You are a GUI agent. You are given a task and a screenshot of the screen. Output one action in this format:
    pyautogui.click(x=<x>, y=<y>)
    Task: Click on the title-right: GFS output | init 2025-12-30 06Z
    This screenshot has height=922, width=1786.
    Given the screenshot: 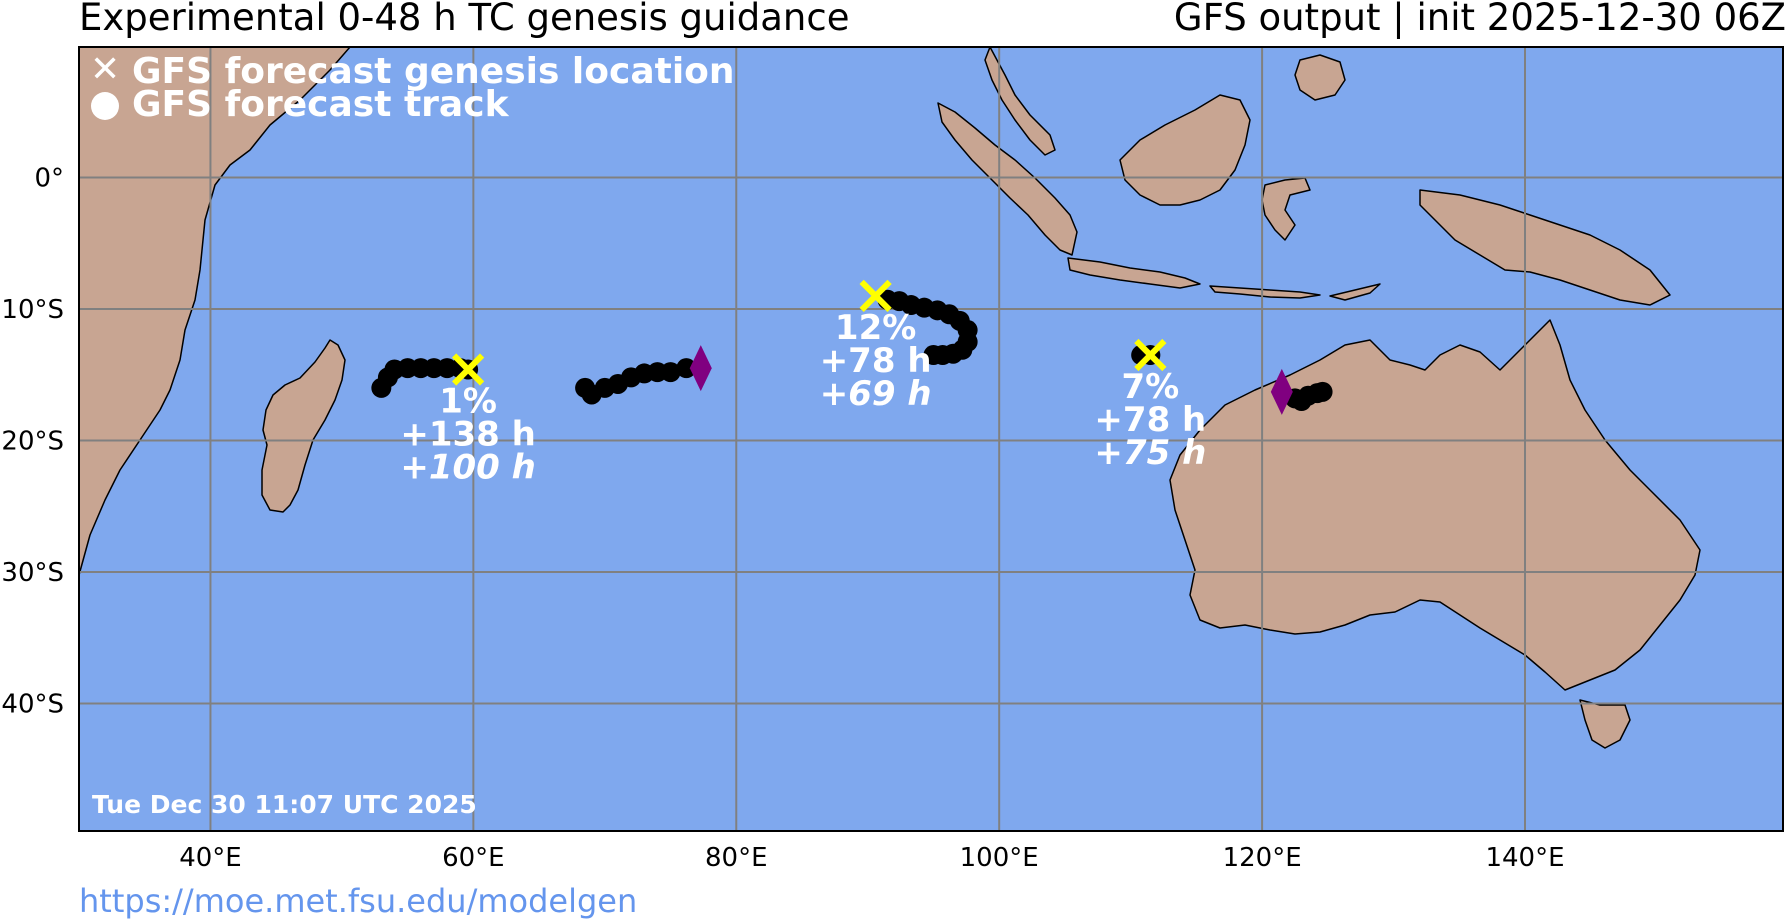 What is the action you would take?
    pyautogui.click(x=1479, y=19)
    